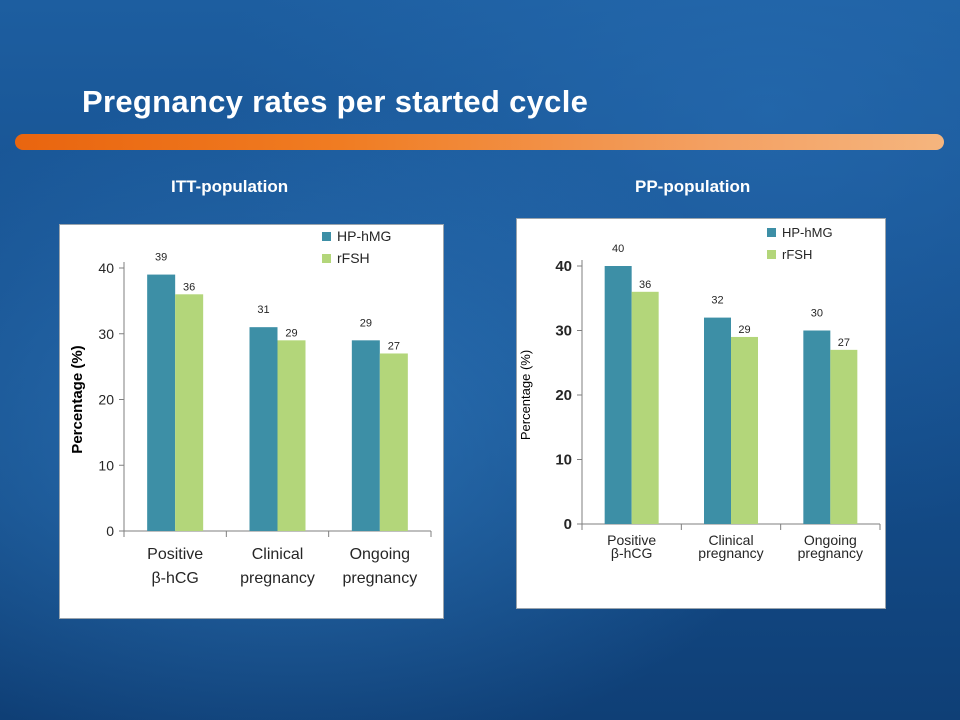  What do you see at coordinates (161, 258) in the screenshot?
I see `data-label: 39` at bounding box center [161, 258].